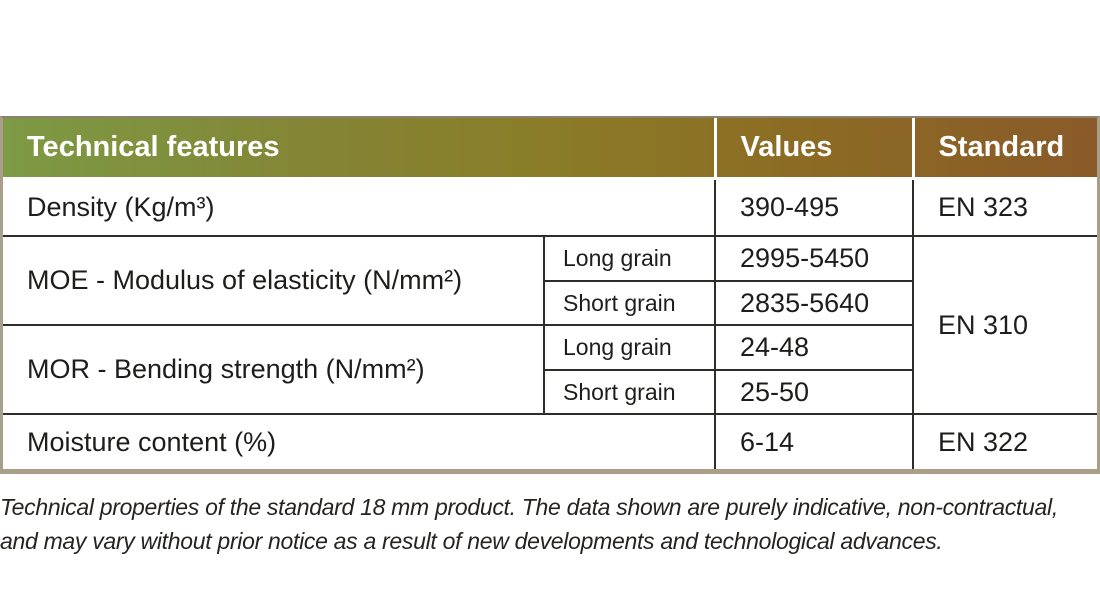 The height and width of the screenshot is (589, 1100). What do you see at coordinates (814, 258) in the screenshot?
I see `moe-long-grain-value: 2995-5450` at bounding box center [814, 258].